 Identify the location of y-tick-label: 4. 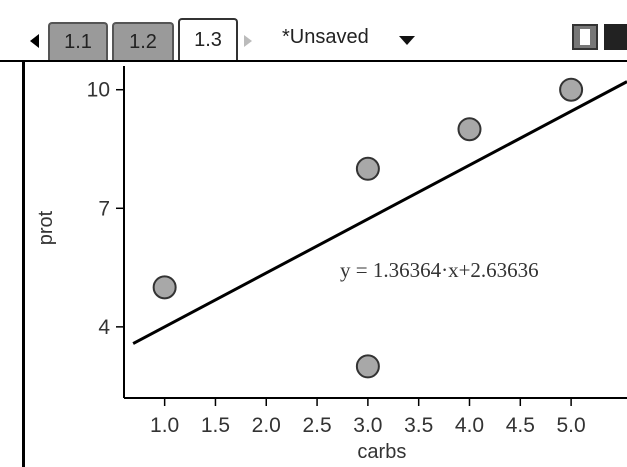
(104, 327).